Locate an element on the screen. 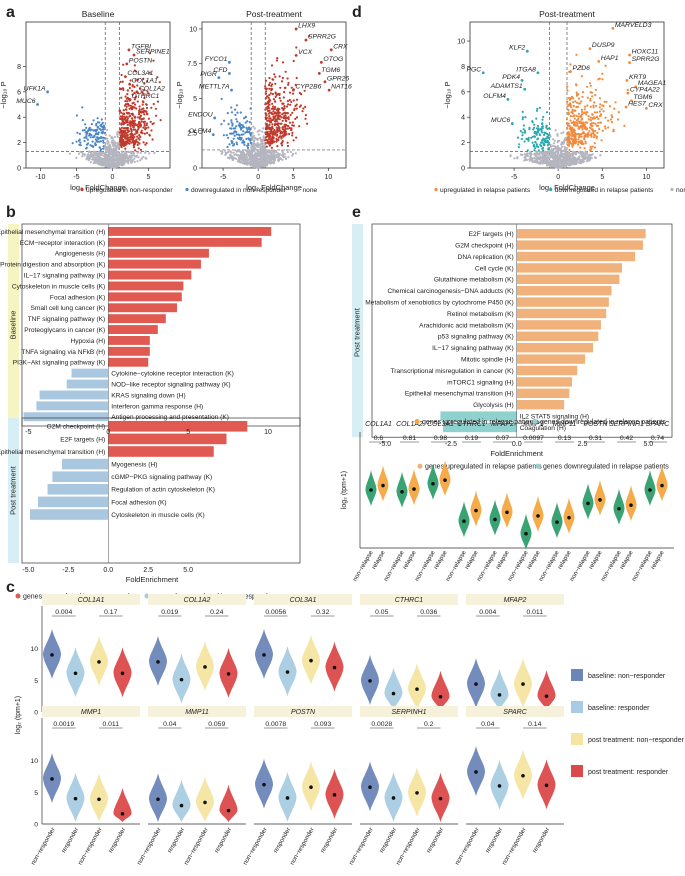 This screenshot has height=876, width=685. y-tick-label: 10 is located at coordinates (193, 29).